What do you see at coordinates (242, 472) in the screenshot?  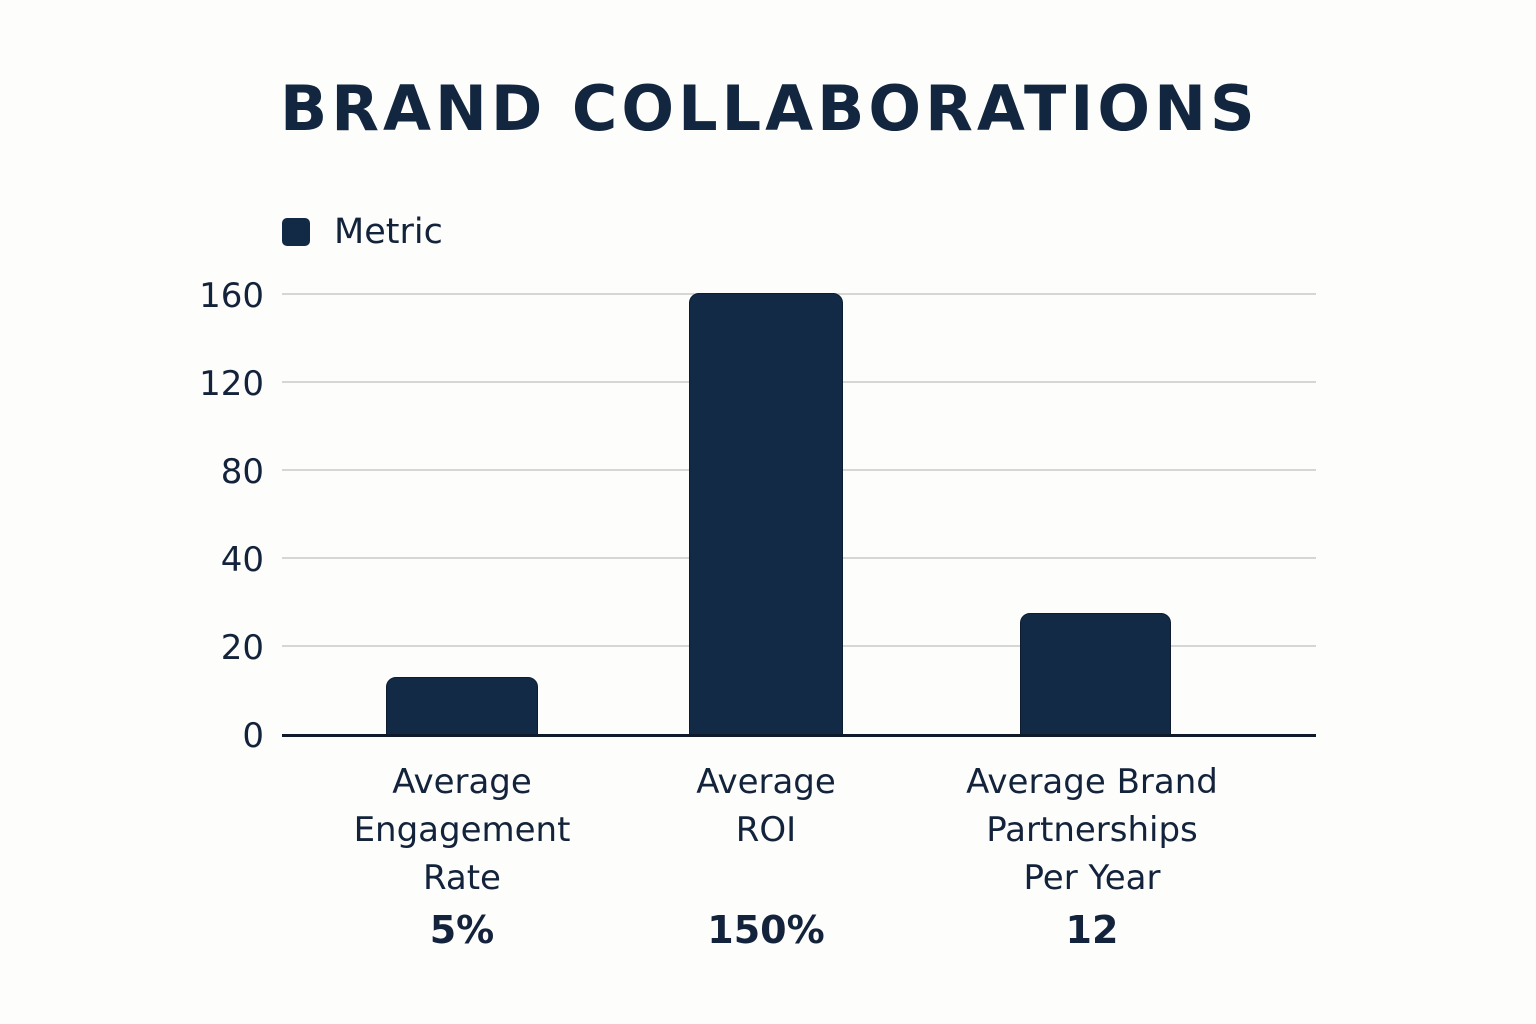 I see `y-tick-label: 80` at bounding box center [242, 472].